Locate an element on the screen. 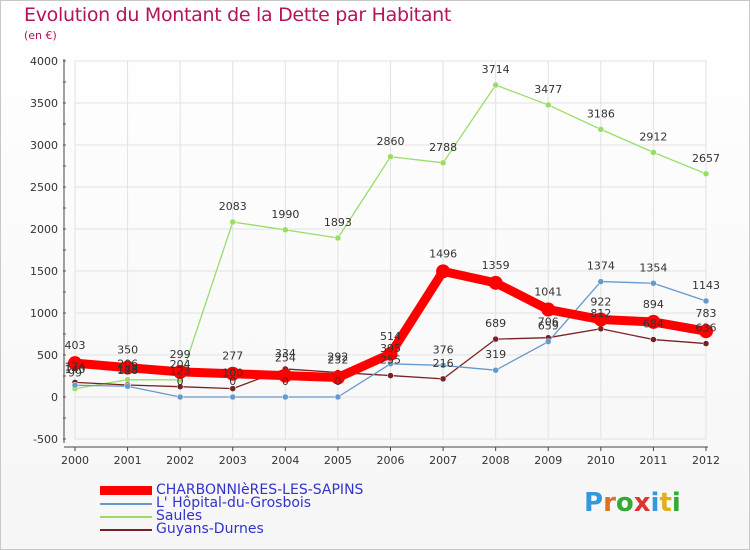  x-tick-label: 2004 is located at coordinates (285, 460).